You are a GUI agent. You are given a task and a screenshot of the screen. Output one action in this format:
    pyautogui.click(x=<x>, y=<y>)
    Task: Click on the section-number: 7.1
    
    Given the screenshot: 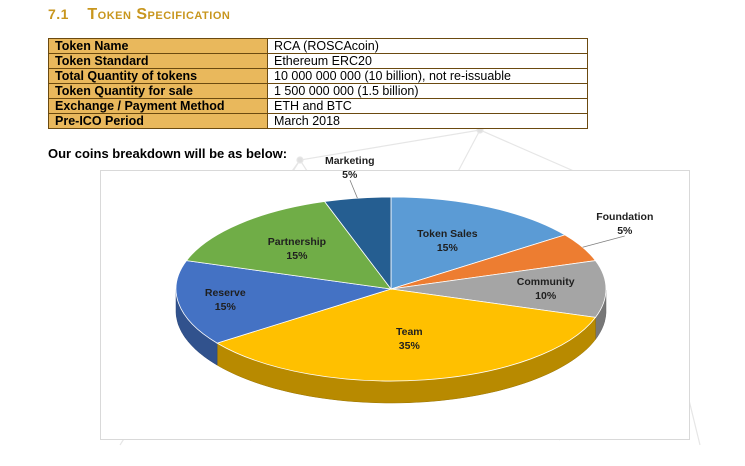 What is the action you would take?
    pyautogui.click(x=58, y=14)
    